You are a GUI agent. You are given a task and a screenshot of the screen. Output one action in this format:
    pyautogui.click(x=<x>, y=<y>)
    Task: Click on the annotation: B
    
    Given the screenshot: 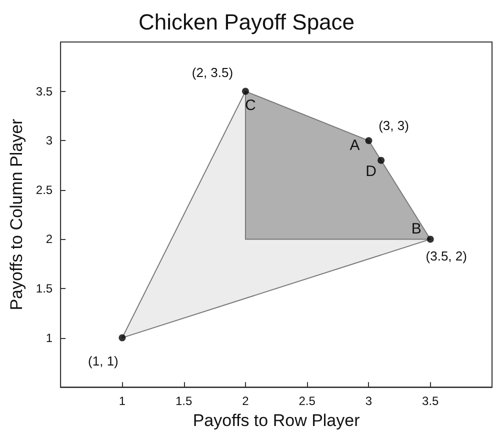 What is the action you would take?
    pyautogui.click(x=416, y=229)
    